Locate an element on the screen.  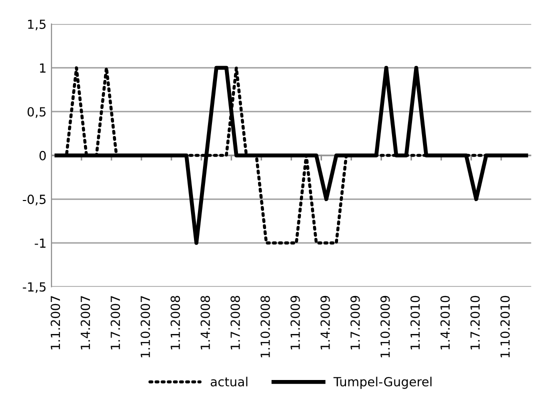
x-tick-label: 1.4.2009 is located at coordinates (325, 323).